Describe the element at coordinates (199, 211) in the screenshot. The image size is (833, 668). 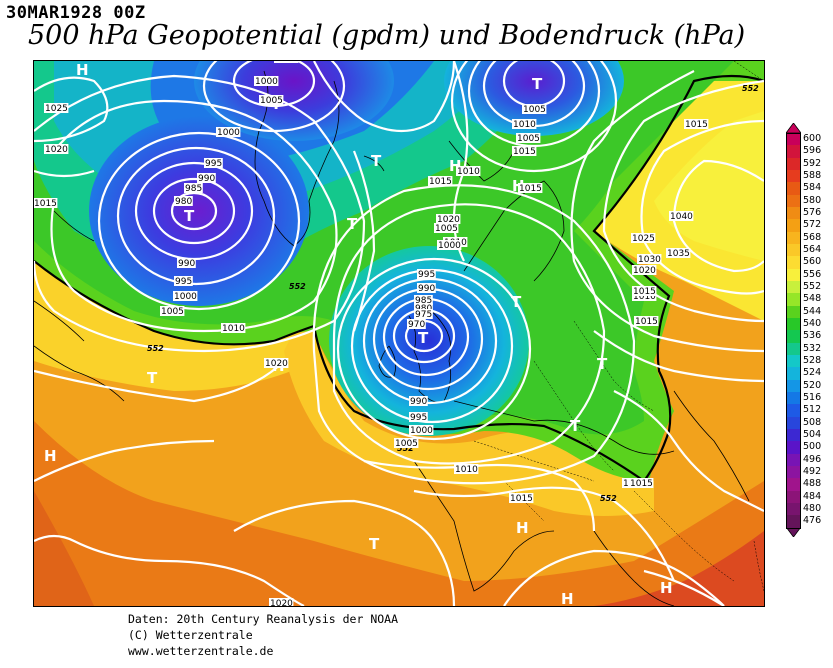
I see `low-iceland-shade` at that location.